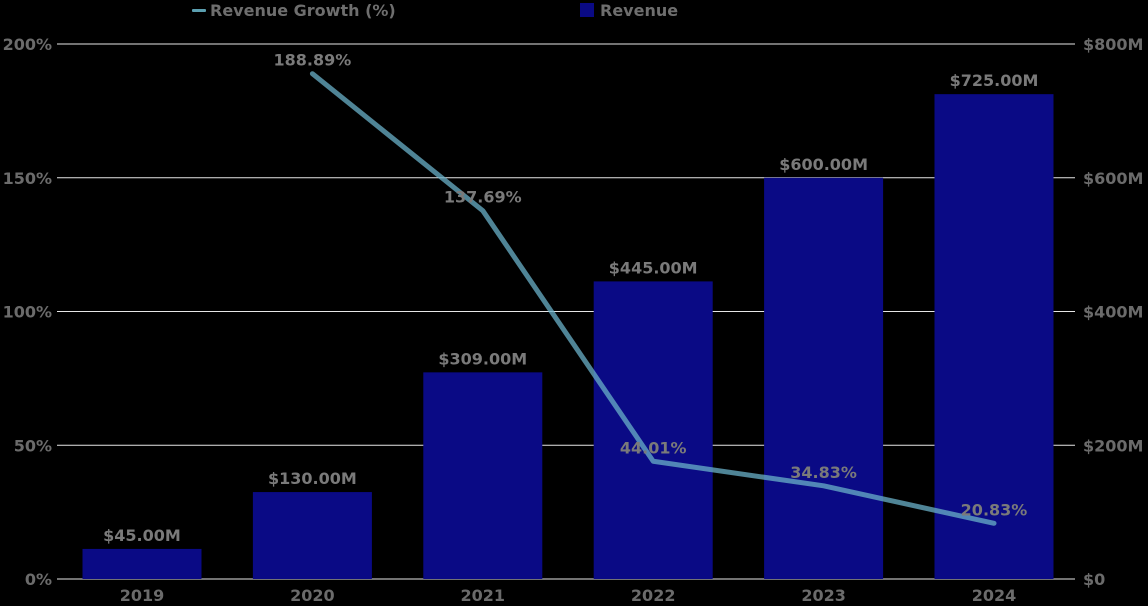 Image resolution: width=1148 pixels, height=606 pixels. I want to click on revenue-data-label: $445.00M, so click(653, 267).